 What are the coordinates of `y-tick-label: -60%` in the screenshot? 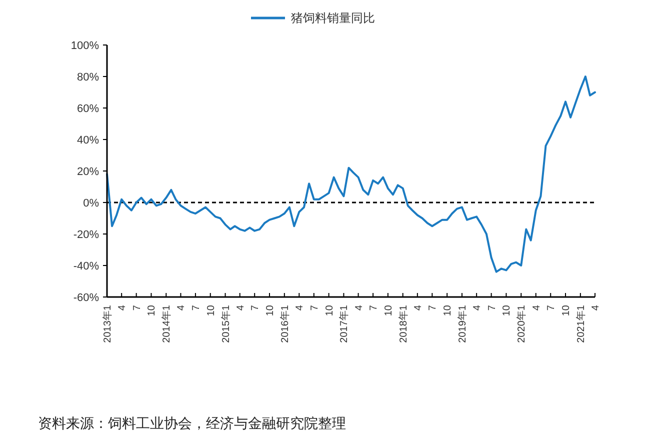 It's located at (86, 298).